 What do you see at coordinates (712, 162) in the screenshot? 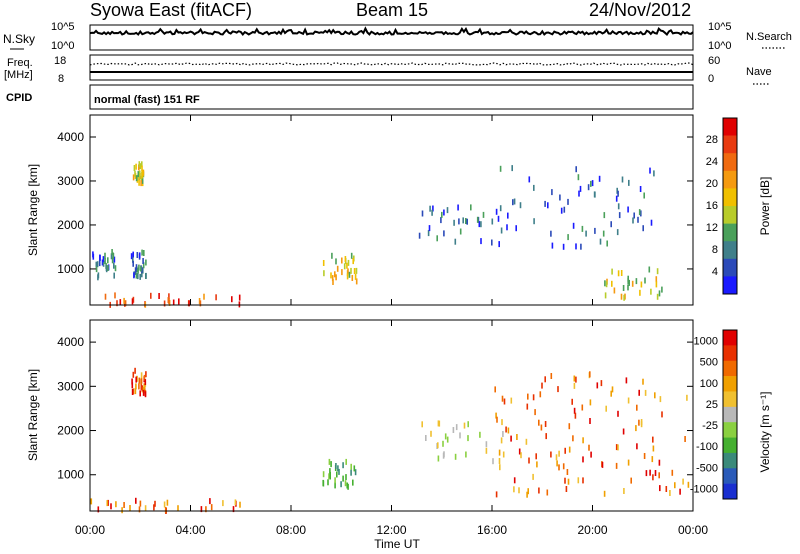
I see `colorbar-tick-label: 24` at bounding box center [712, 162].